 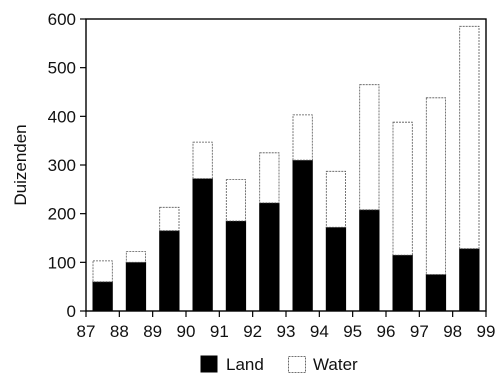 What do you see at coordinates (219, 331) in the screenshot?
I see `x-tick-label-4: 91` at bounding box center [219, 331].